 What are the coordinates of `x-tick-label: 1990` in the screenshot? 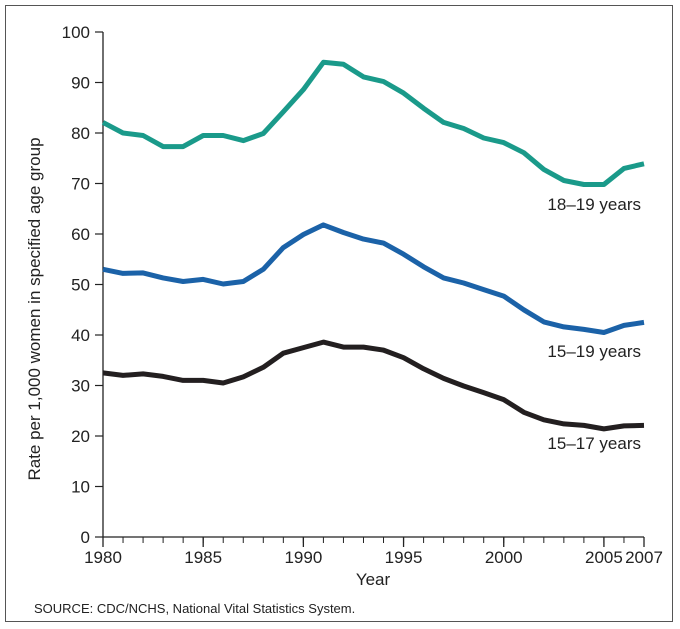 It's located at (303, 557).